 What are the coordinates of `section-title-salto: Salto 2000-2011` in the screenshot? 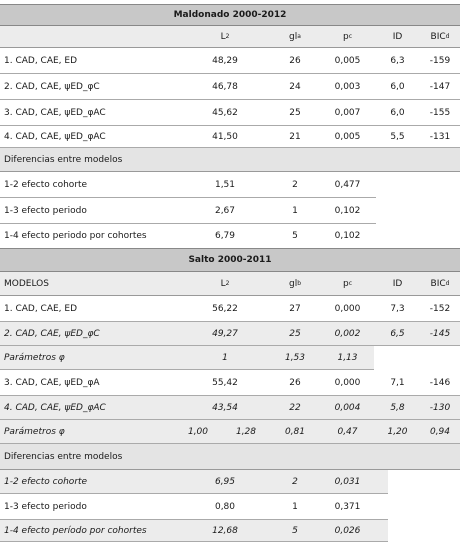 It's located at (230, 260).